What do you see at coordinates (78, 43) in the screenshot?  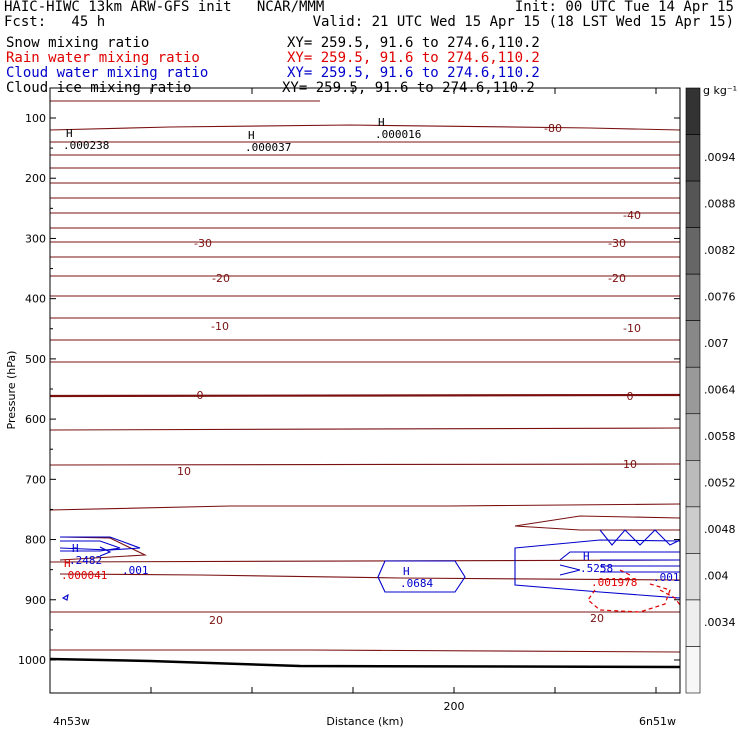 I see `field-name-snow: Snow mixing ratio` at bounding box center [78, 43].